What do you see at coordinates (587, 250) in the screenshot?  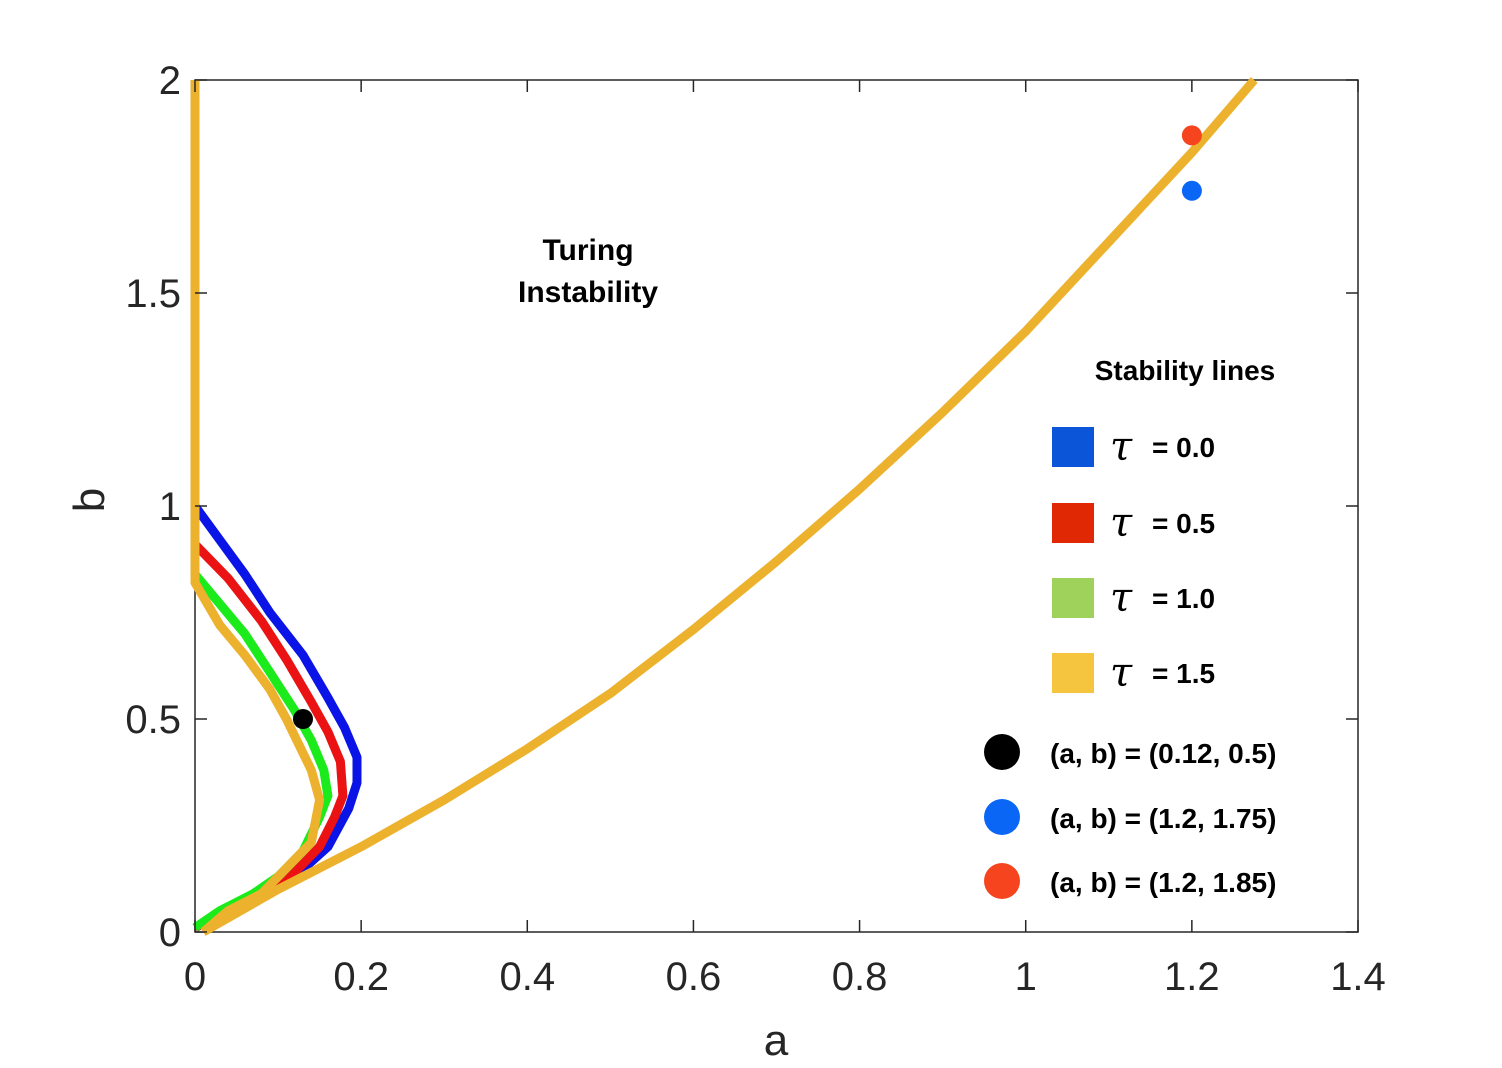 I see `annotation-turing: Turing` at bounding box center [587, 250].